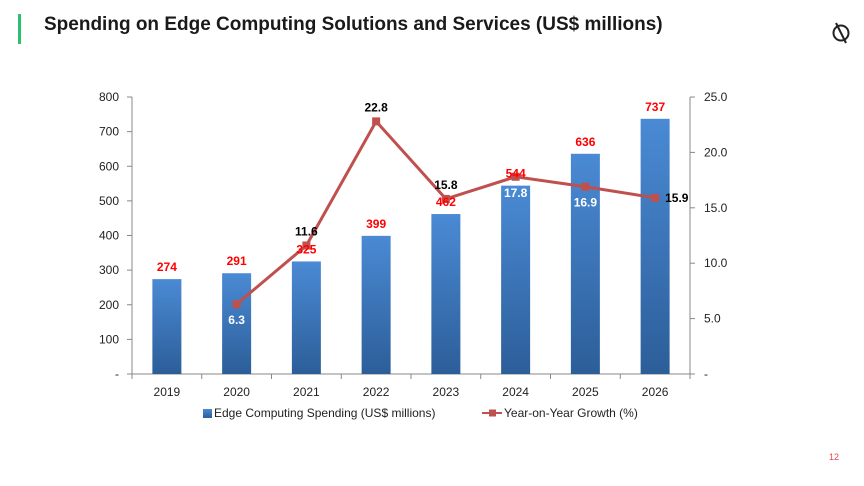 The height and width of the screenshot is (486, 864). What do you see at coordinates (109, 201) in the screenshot?
I see `left-y-tick-label: 500` at bounding box center [109, 201].